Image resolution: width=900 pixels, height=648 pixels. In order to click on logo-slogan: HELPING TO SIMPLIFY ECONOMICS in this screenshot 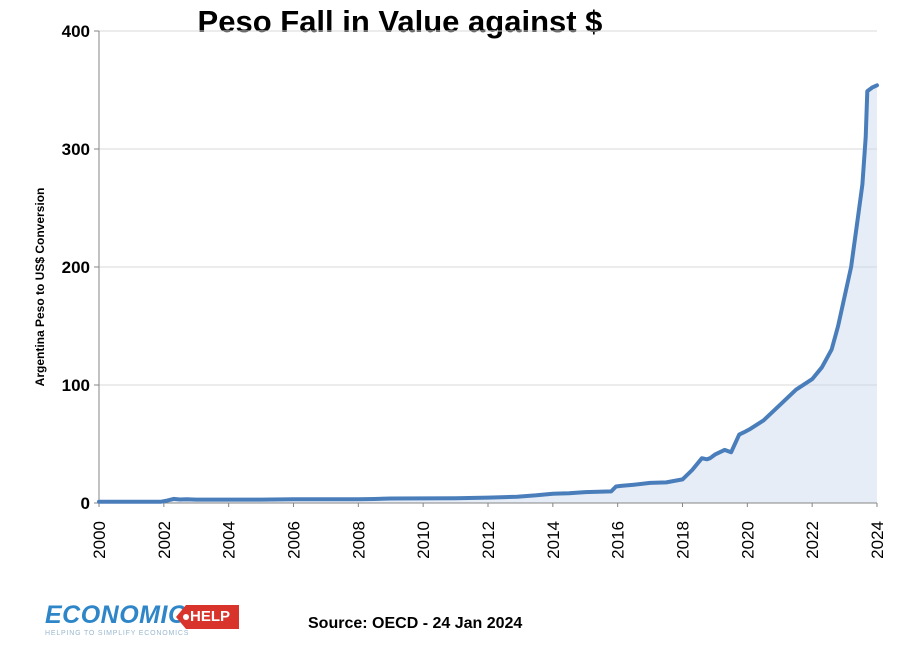, I will do `click(117, 633)`.